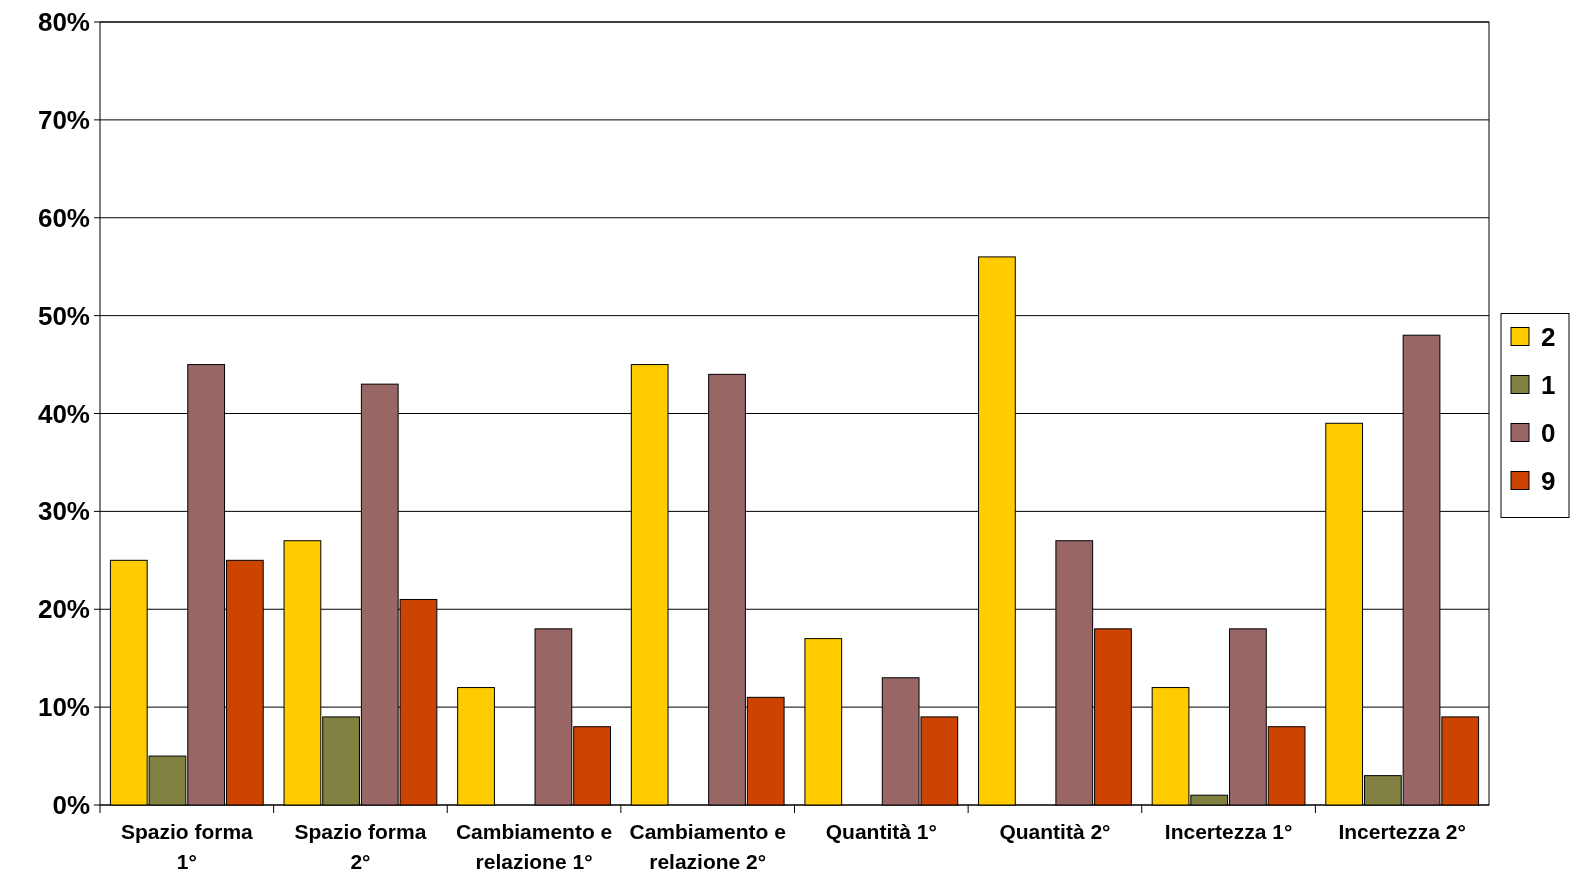 This screenshot has height=895, width=1579. Describe the element at coordinates (707, 846) in the screenshot. I see `x-tick-label: Cambiamento e relazione 2°` at that location.